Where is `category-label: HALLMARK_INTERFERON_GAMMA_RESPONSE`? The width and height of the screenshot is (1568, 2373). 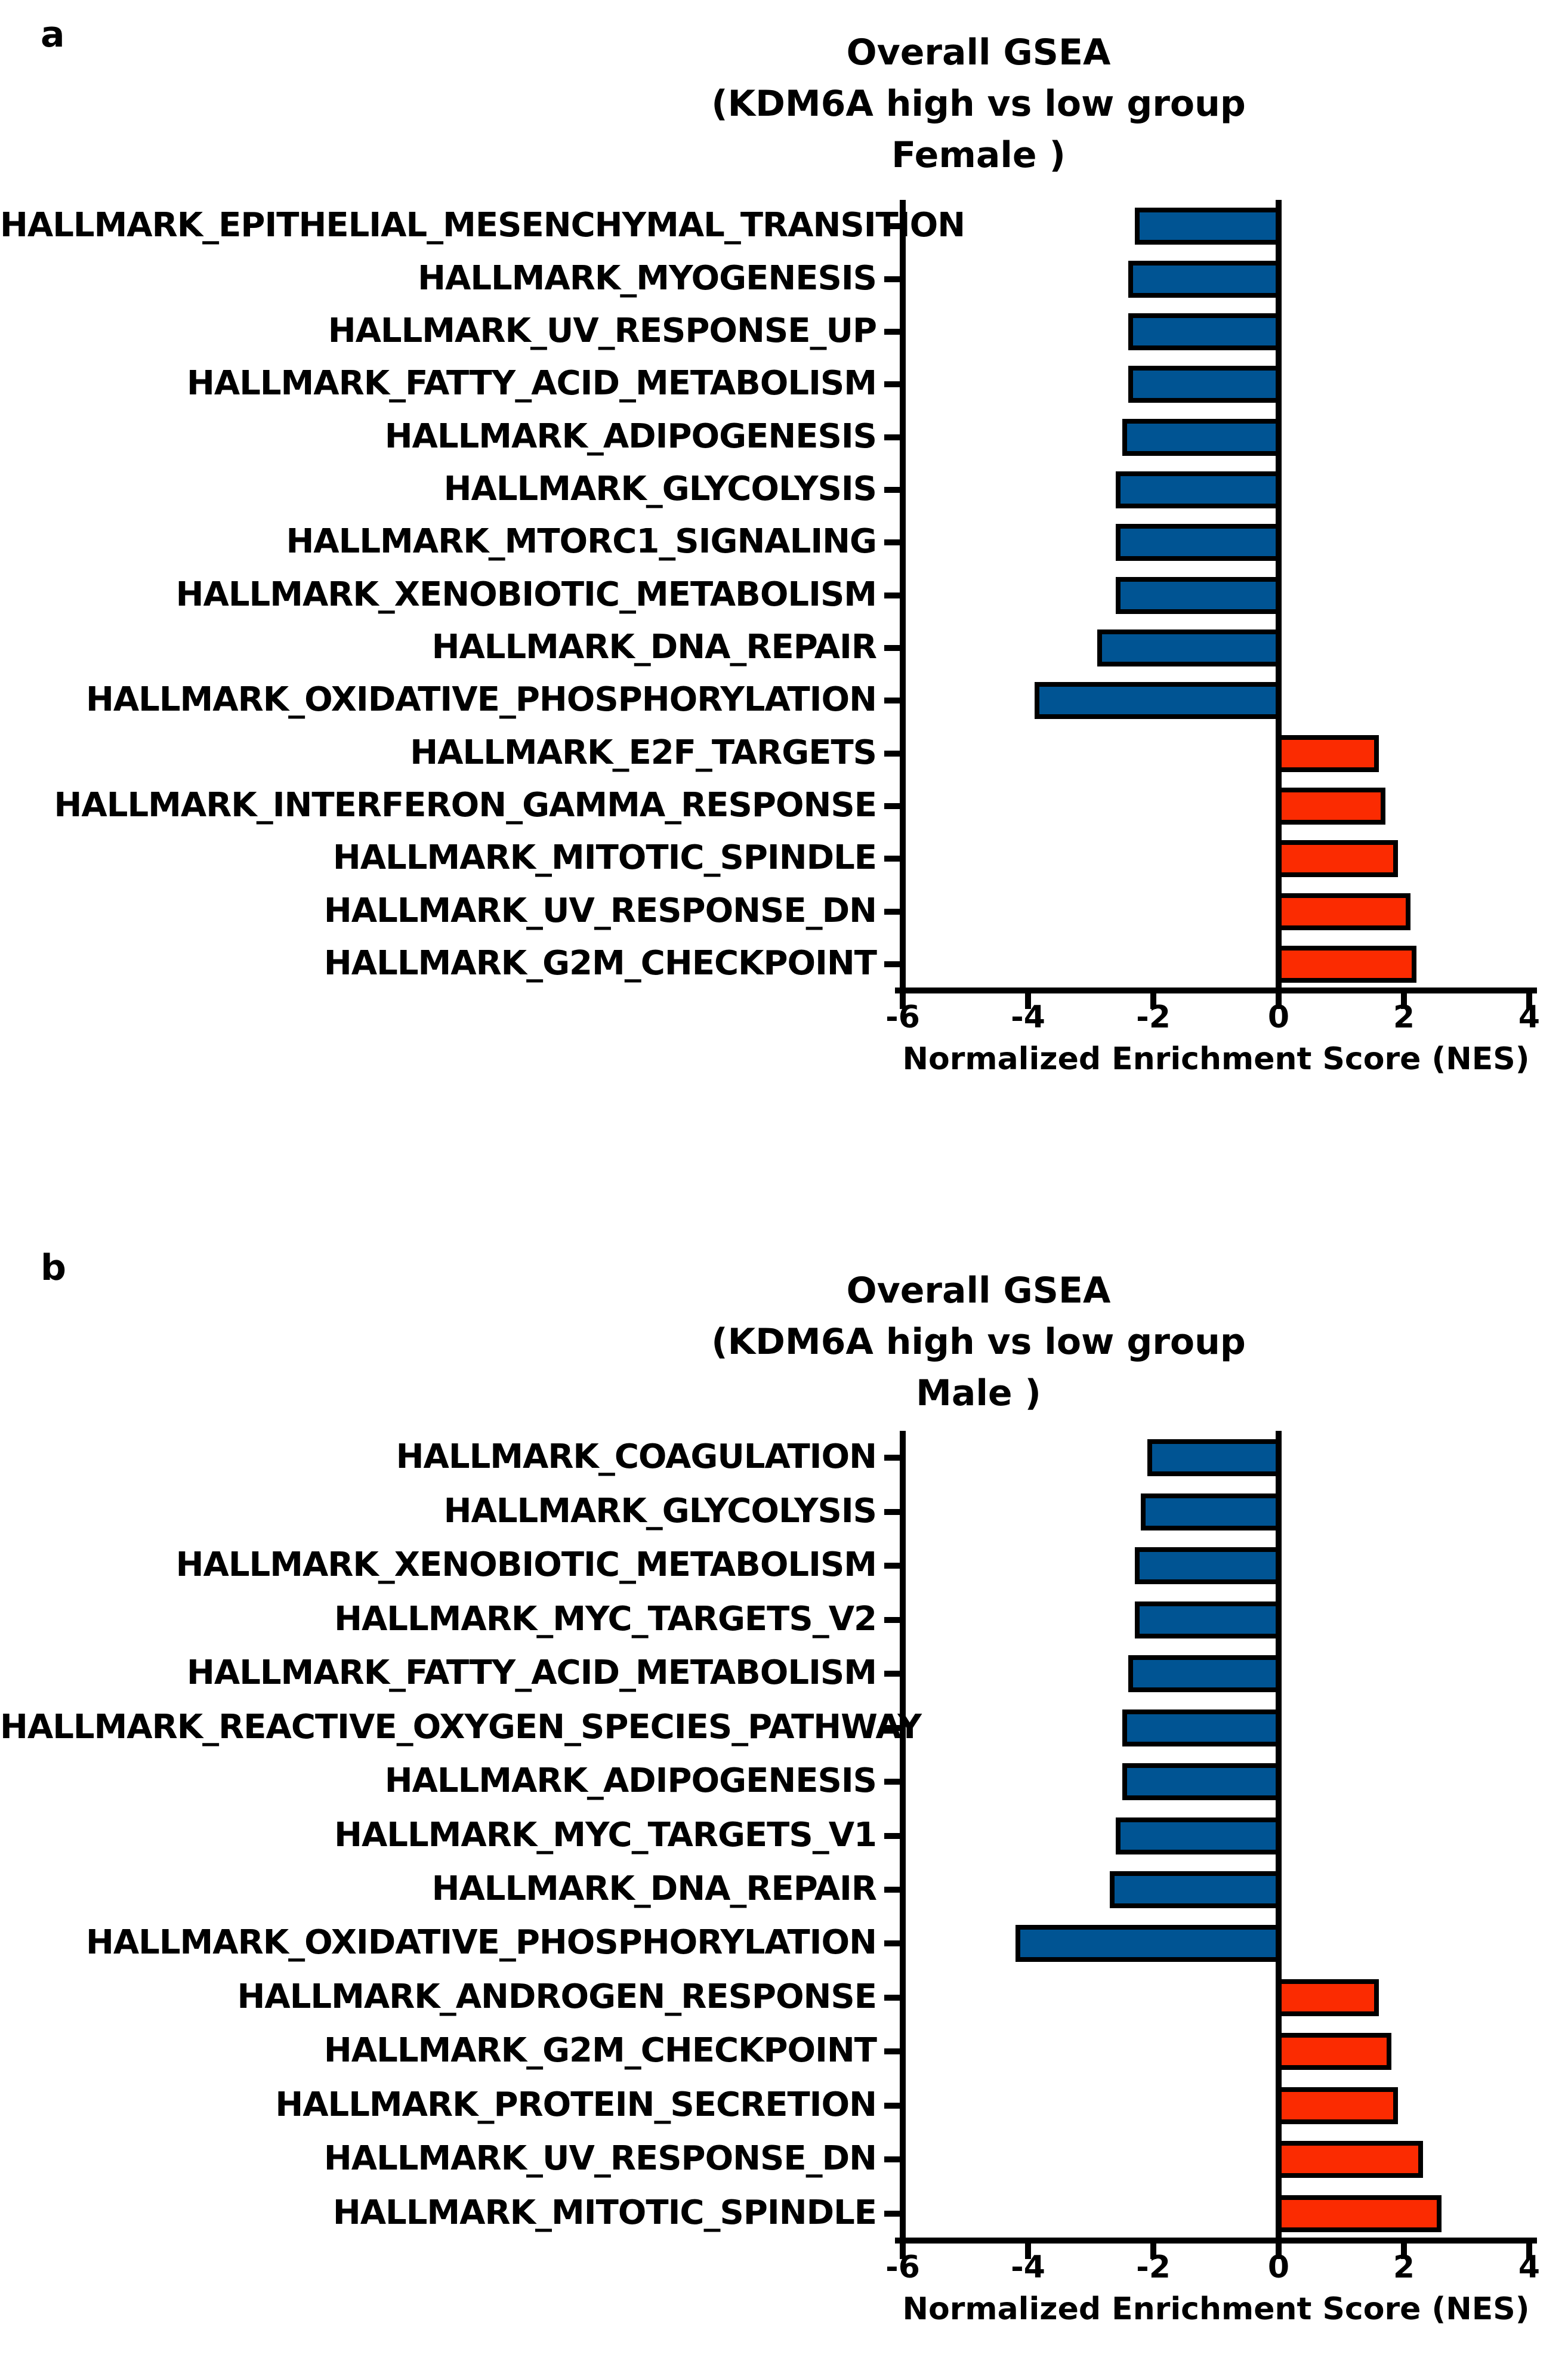 category-label: HALLMARK_INTERFERON_GAMMA_RESPONSE is located at coordinates (465, 805).